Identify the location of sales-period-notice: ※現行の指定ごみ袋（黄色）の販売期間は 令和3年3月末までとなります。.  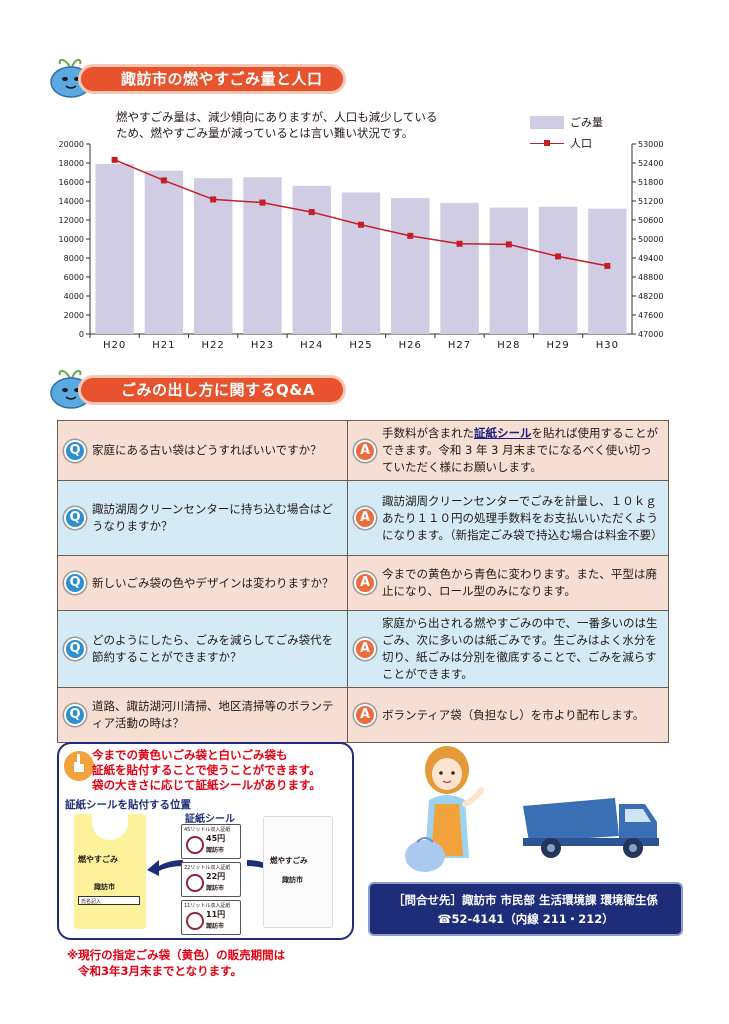
(176, 963).